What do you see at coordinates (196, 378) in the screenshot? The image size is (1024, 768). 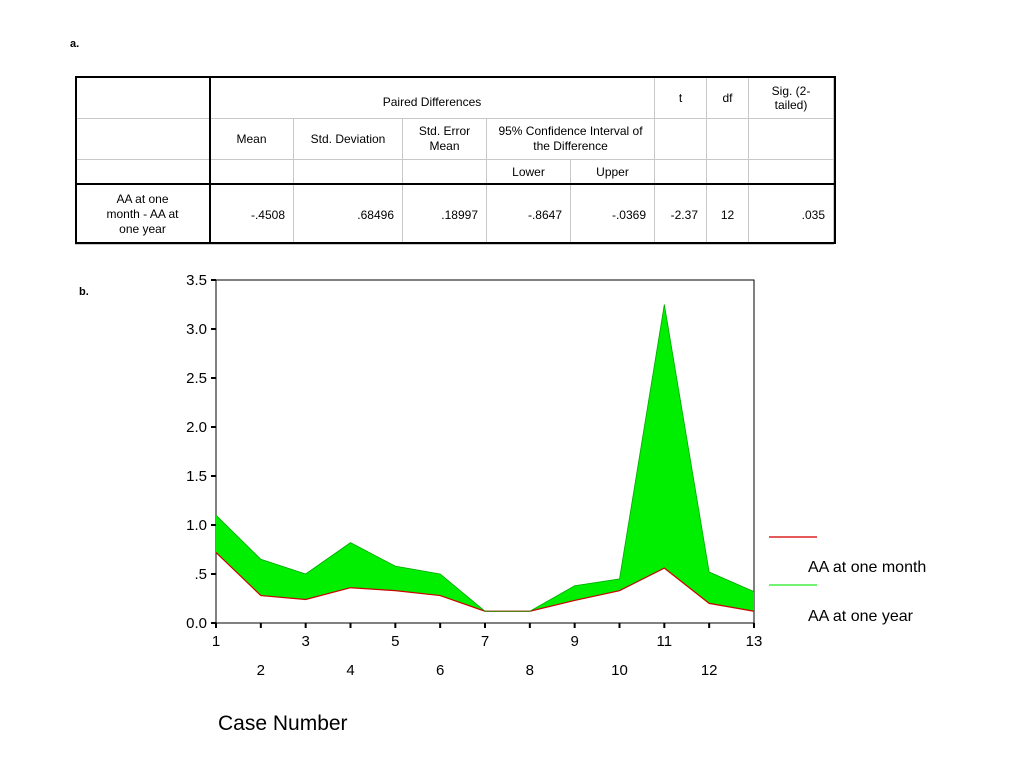 I see `y-tick-label: 2.5` at bounding box center [196, 378].